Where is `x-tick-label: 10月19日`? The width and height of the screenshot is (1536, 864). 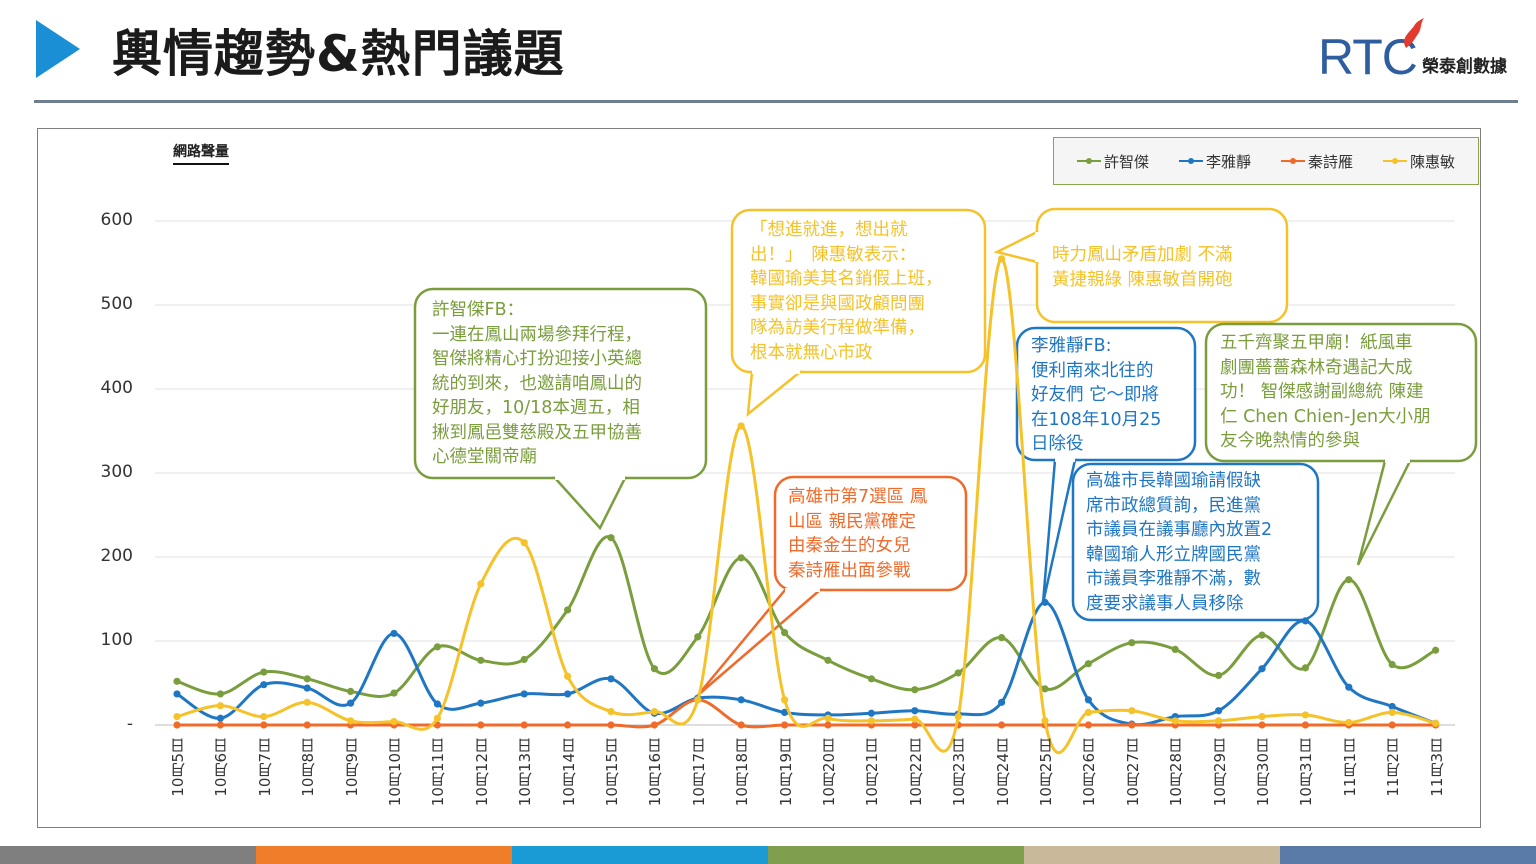 x-tick-label: 10月19日 is located at coordinates (785, 772).